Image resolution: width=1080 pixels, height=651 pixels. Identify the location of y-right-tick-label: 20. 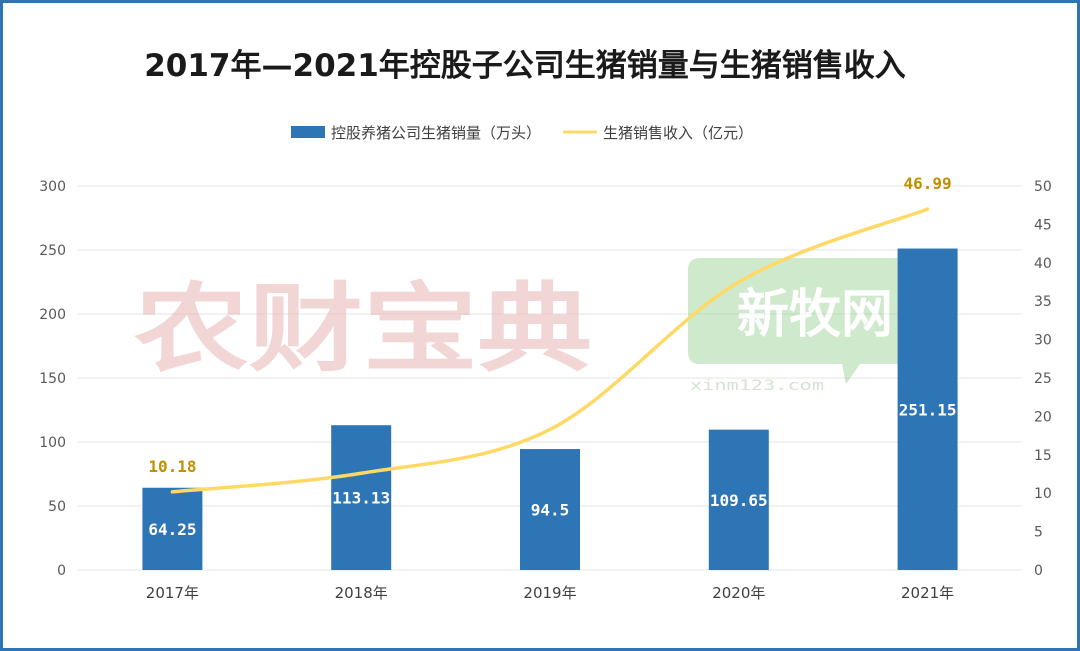
(1043, 417).